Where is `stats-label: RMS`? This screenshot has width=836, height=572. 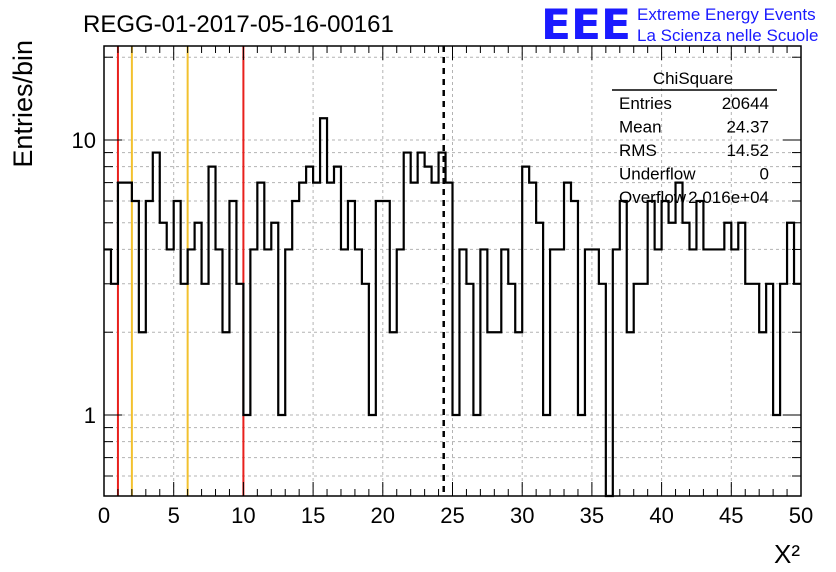 stats-label: RMS is located at coordinates (638, 150).